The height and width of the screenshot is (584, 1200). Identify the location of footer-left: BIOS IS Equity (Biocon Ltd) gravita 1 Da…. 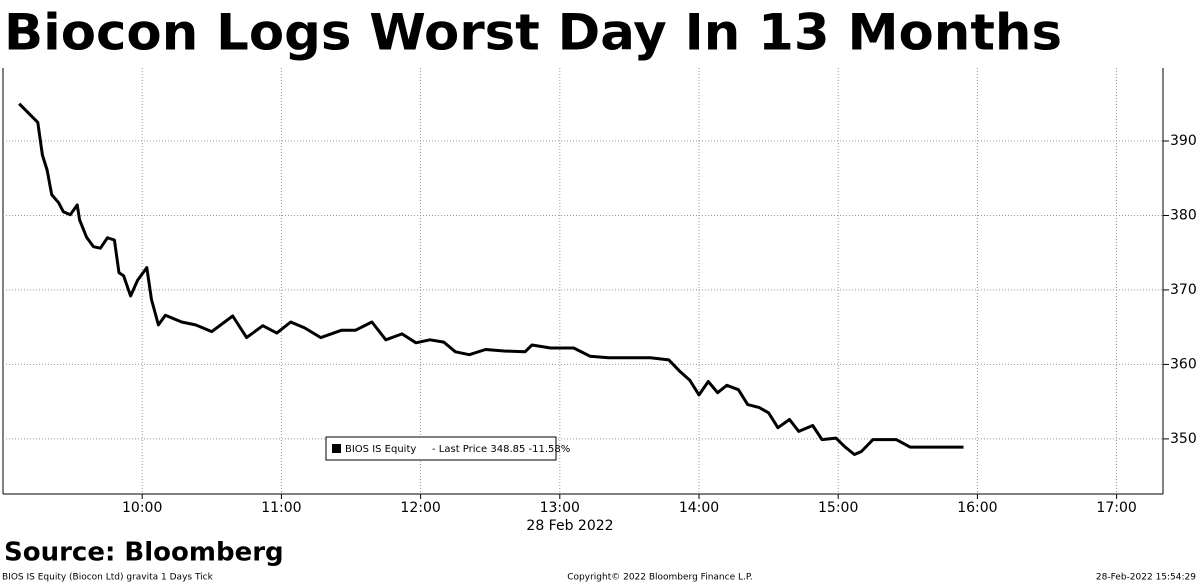
(108, 578).